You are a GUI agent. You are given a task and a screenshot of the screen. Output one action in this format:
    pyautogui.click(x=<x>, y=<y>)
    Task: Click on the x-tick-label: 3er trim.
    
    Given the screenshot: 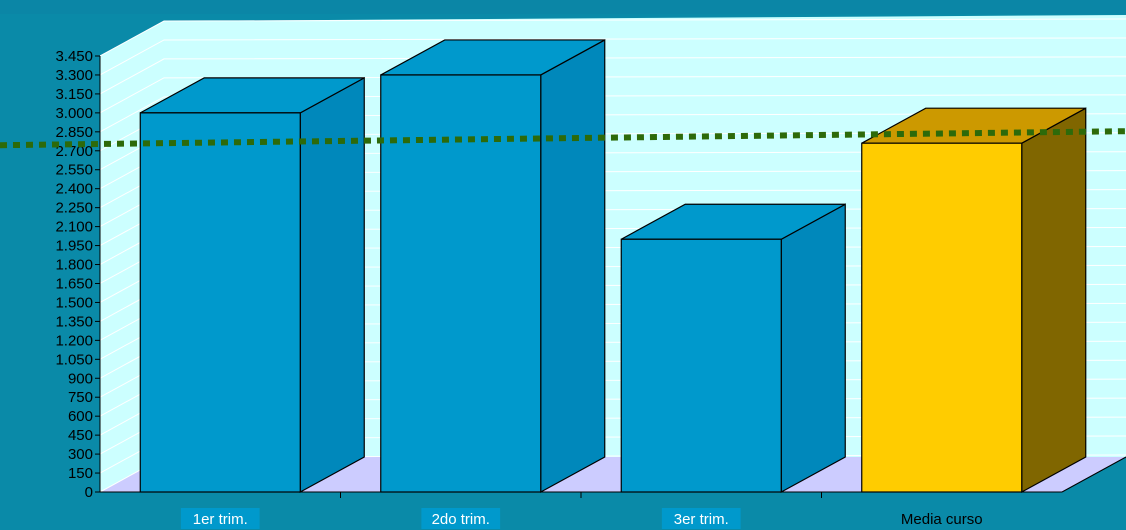 What is the action you would take?
    pyautogui.click(x=701, y=519)
    